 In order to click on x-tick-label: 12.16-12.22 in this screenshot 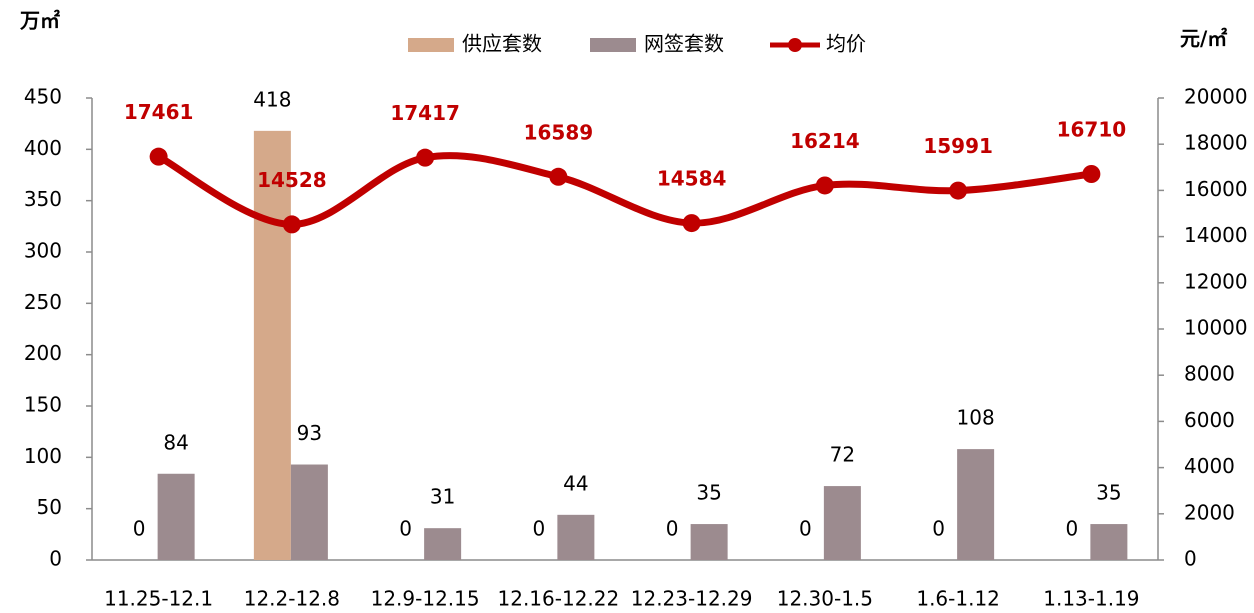, I will do `click(559, 599)`.